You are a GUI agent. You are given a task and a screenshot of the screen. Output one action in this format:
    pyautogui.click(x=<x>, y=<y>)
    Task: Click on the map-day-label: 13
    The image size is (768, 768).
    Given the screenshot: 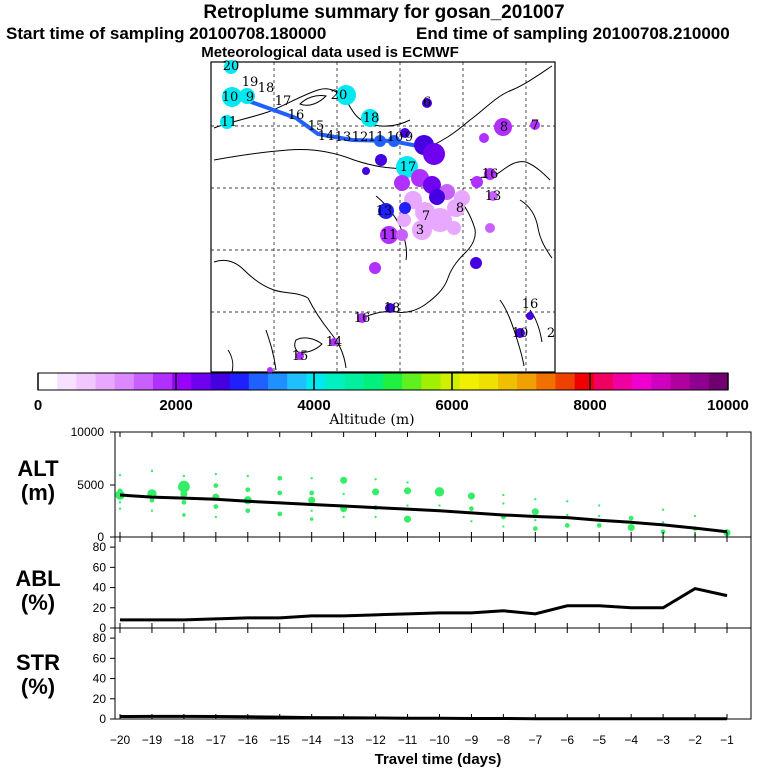 What is the action you would take?
    pyautogui.click(x=493, y=196)
    